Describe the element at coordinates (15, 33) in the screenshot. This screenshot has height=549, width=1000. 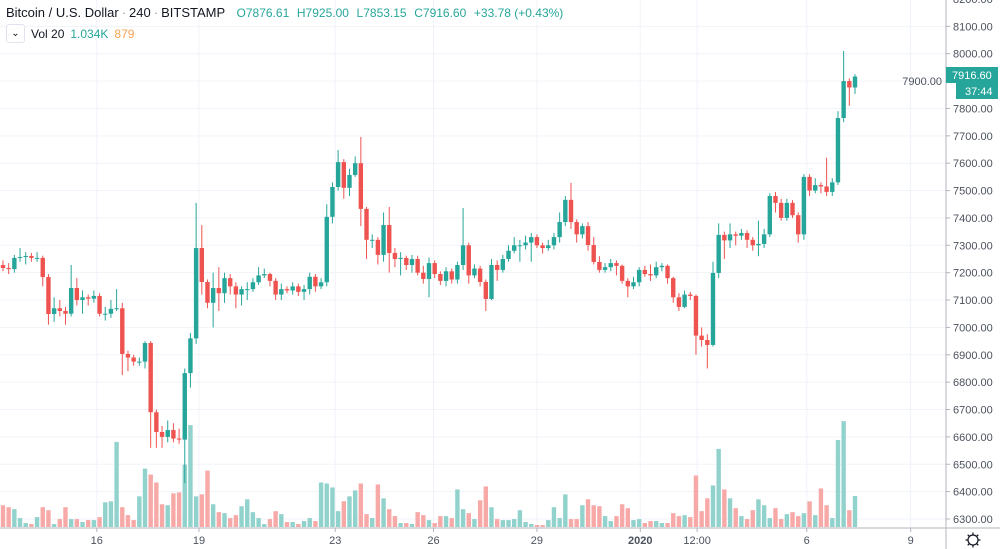
I see `chevron-down-icon: ⌄` at that location.